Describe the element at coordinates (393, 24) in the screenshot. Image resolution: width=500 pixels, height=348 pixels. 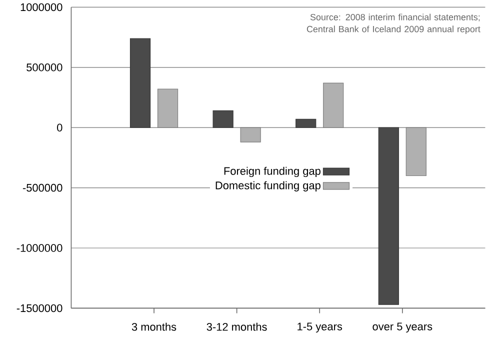
I see `annotation: Source: 2008 interim financial statements; Central Bank of Iceland 2009 annual report` at that location.